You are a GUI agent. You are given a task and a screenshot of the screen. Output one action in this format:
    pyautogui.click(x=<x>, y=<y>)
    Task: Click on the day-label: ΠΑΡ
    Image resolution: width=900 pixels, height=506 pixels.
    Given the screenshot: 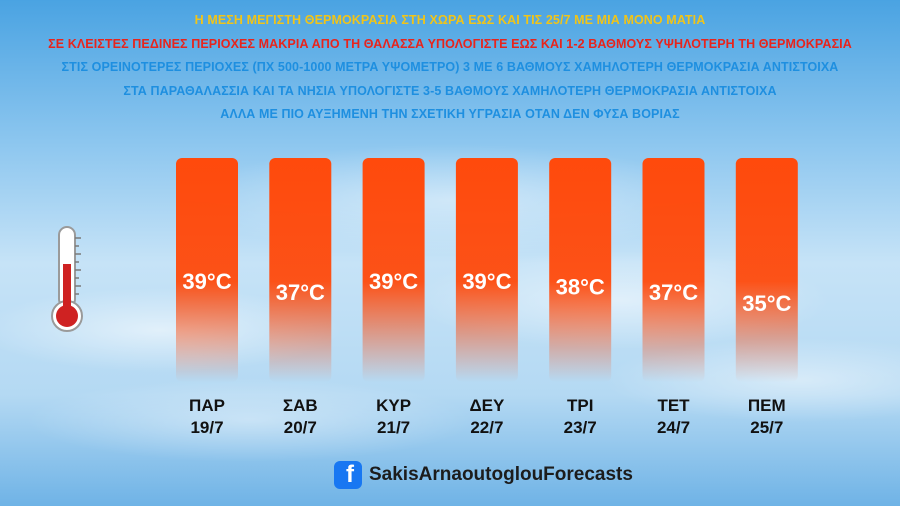 What is the action you would take?
    pyautogui.click(x=207, y=405)
    